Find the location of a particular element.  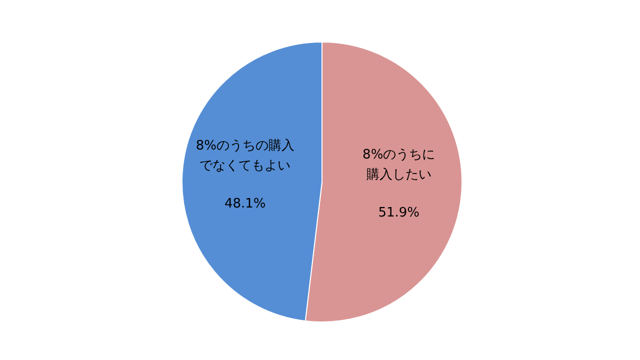

slice-label: 8%のうちに購入したい is located at coordinates (399, 165).